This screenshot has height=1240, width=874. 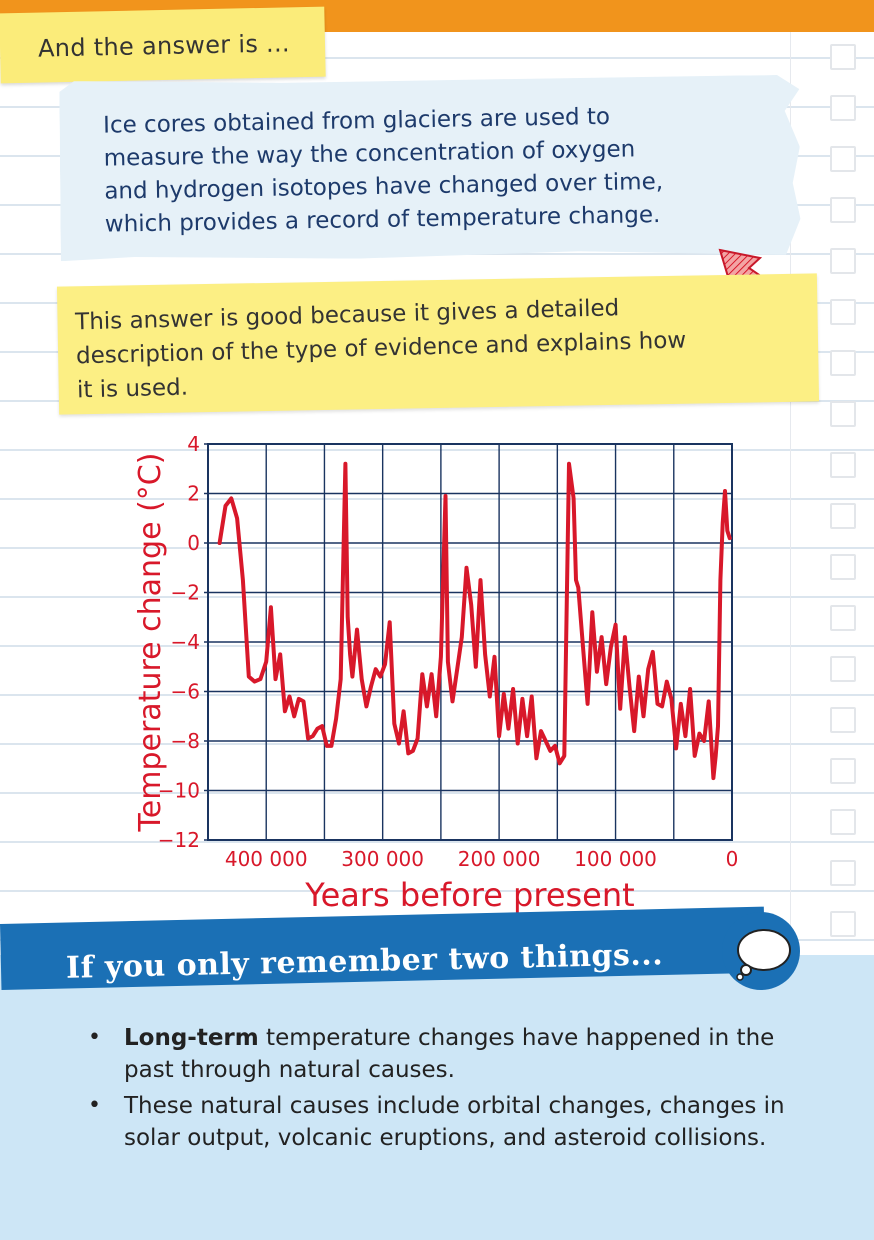 What do you see at coordinates (193, 543) in the screenshot?
I see `y-tick-label: 0` at bounding box center [193, 543].